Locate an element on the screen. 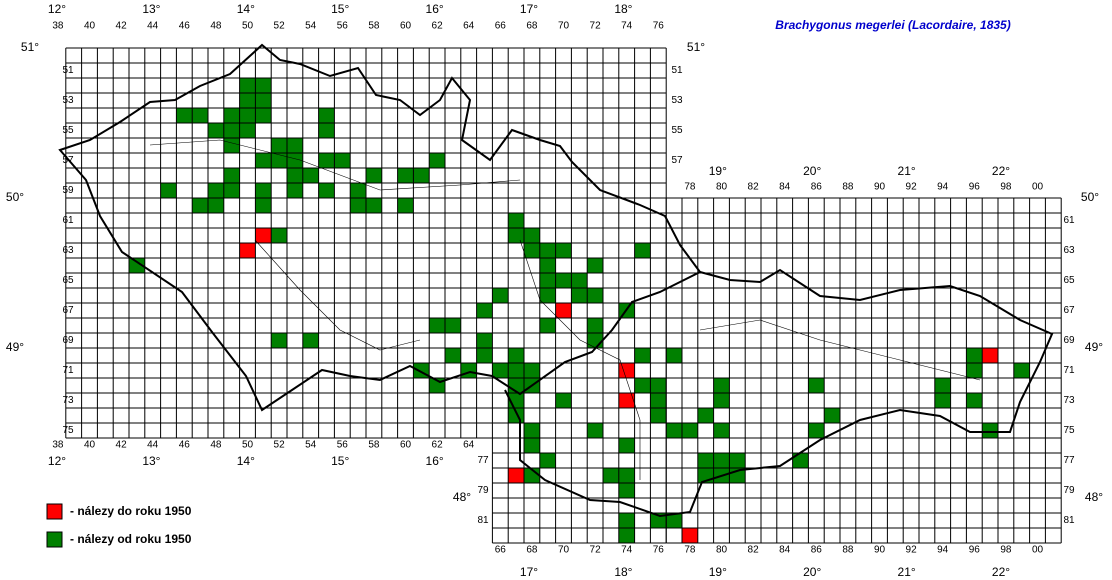 Image resolution: width=1112 pixels, height=580 pixels. longitude-label: 20° is located at coordinates (812, 171).